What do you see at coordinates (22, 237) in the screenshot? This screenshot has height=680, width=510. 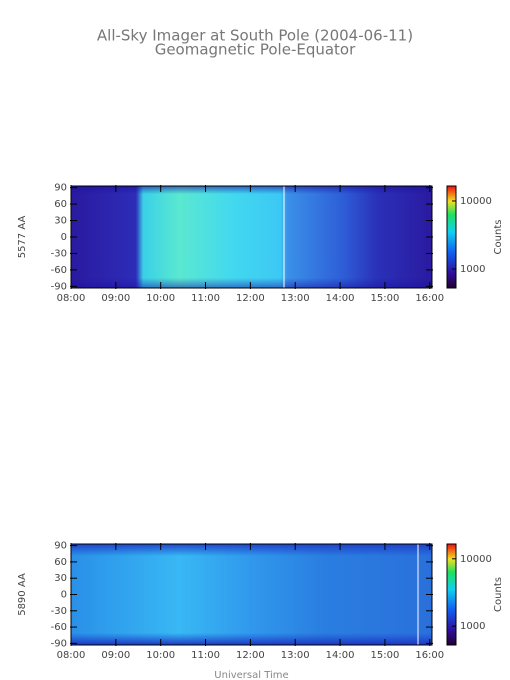 I see `y-axis-label: 5577 AA` at bounding box center [22, 237].